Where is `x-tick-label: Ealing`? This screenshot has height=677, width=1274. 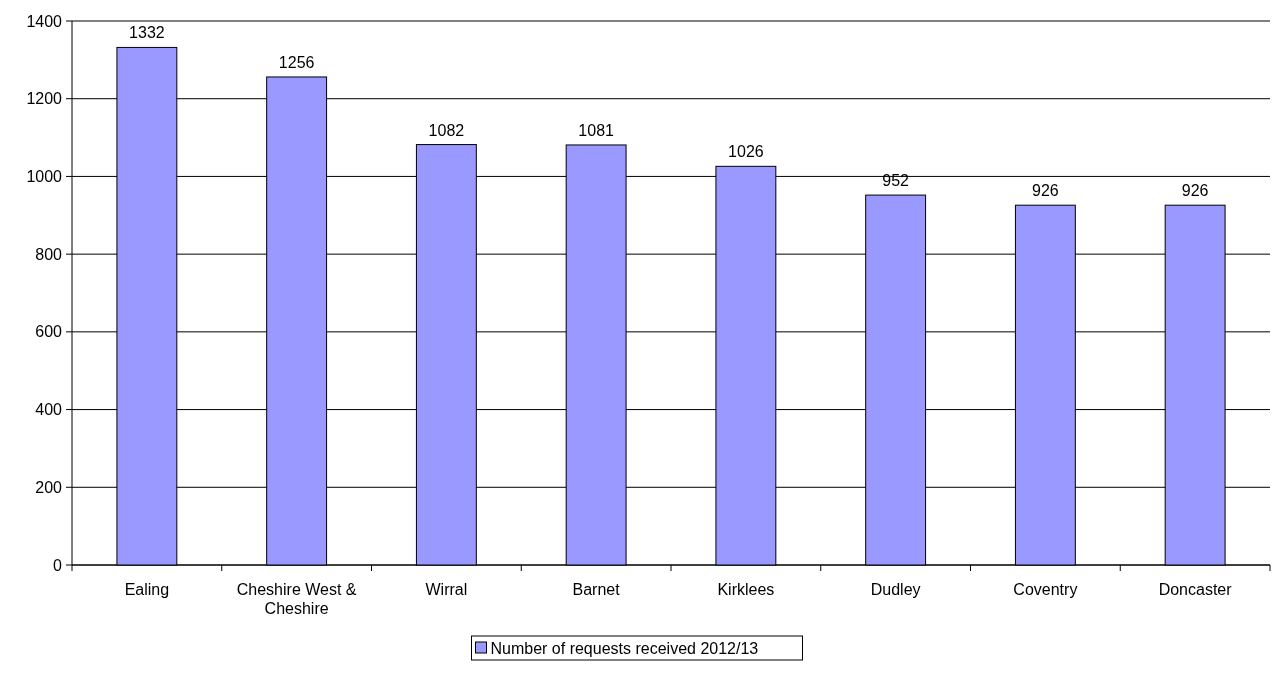 x-tick-label: Ealing is located at coordinates (147, 589).